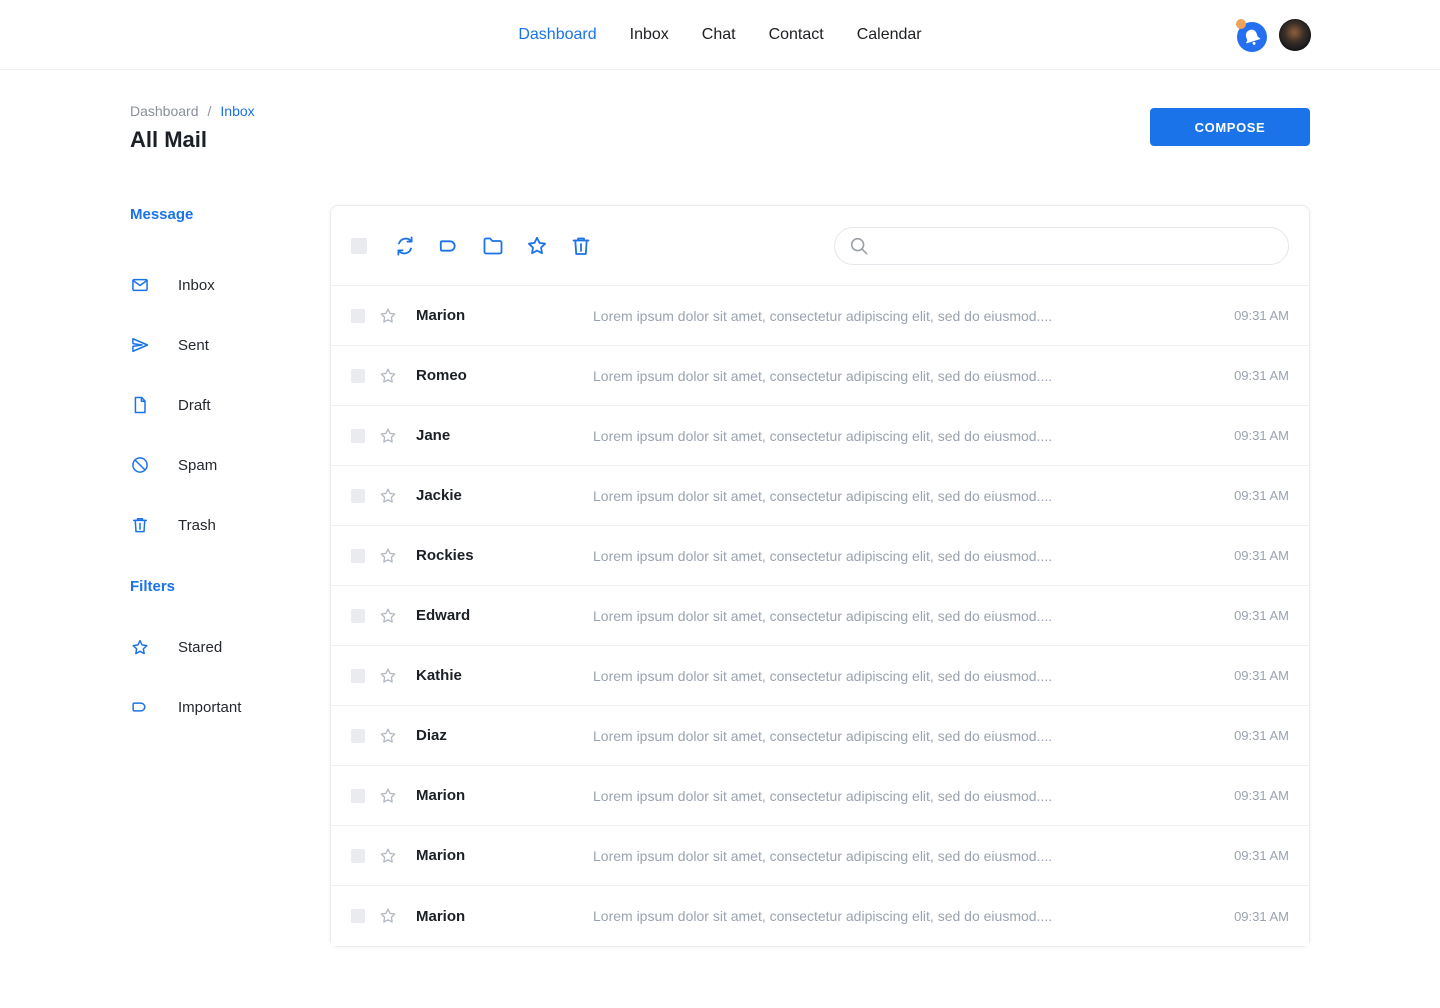 This screenshot has width=1440, height=1008. I want to click on sidebar-item-spam: Spam, so click(230, 465).